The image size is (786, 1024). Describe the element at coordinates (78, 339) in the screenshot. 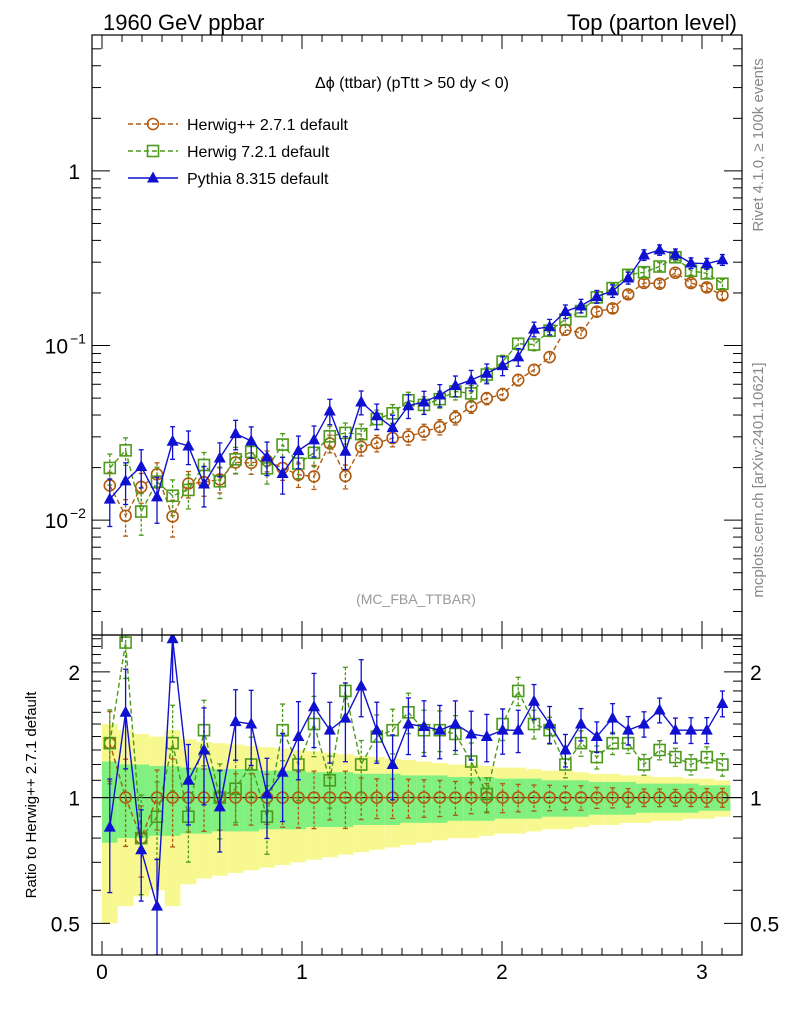

I see `y-tick-label-exponent: −1` at that location.